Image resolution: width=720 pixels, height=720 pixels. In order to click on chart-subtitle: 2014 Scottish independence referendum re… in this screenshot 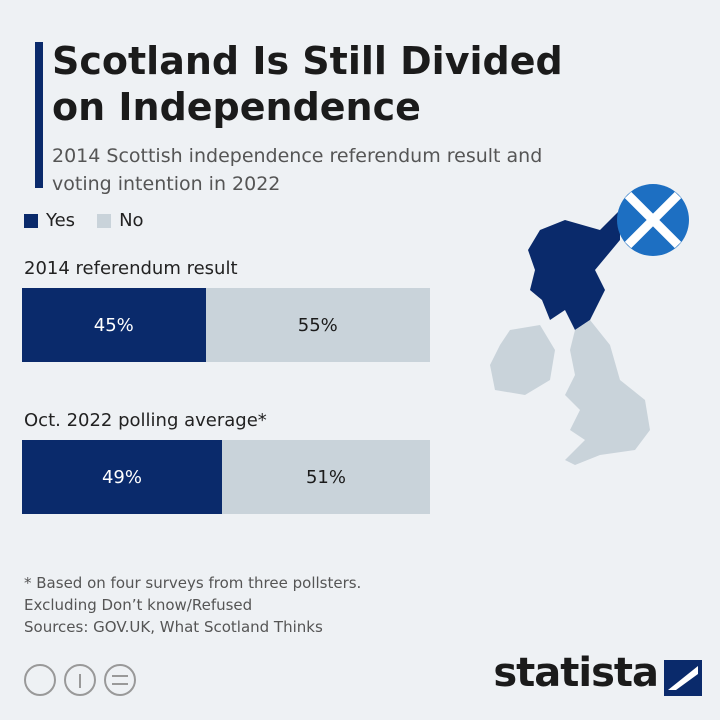, I will do `click(297, 170)`.